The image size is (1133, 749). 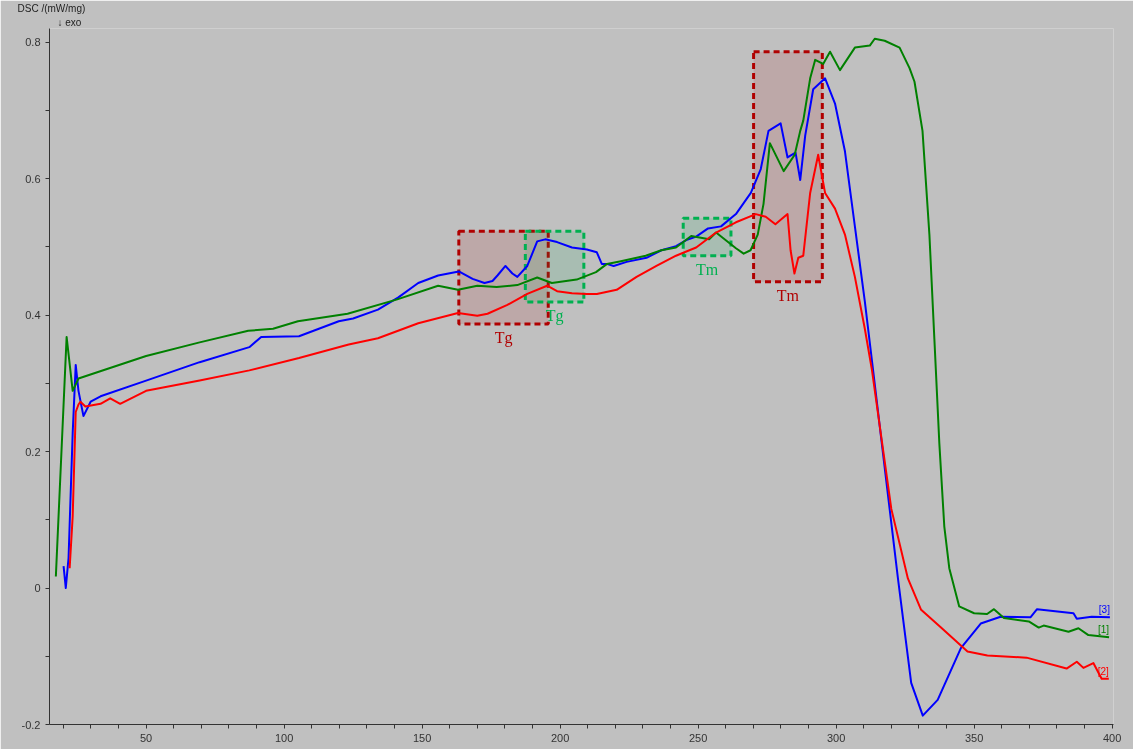 What do you see at coordinates (422, 737) in the screenshot?
I see `x-tick-label: 150` at bounding box center [422, 737].